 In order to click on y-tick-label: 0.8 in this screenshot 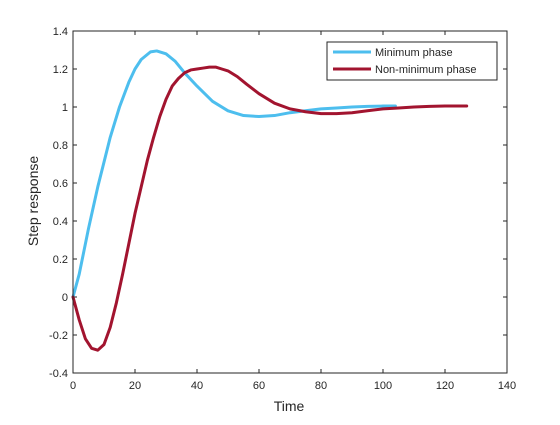, I will do `click(60, 146)`.